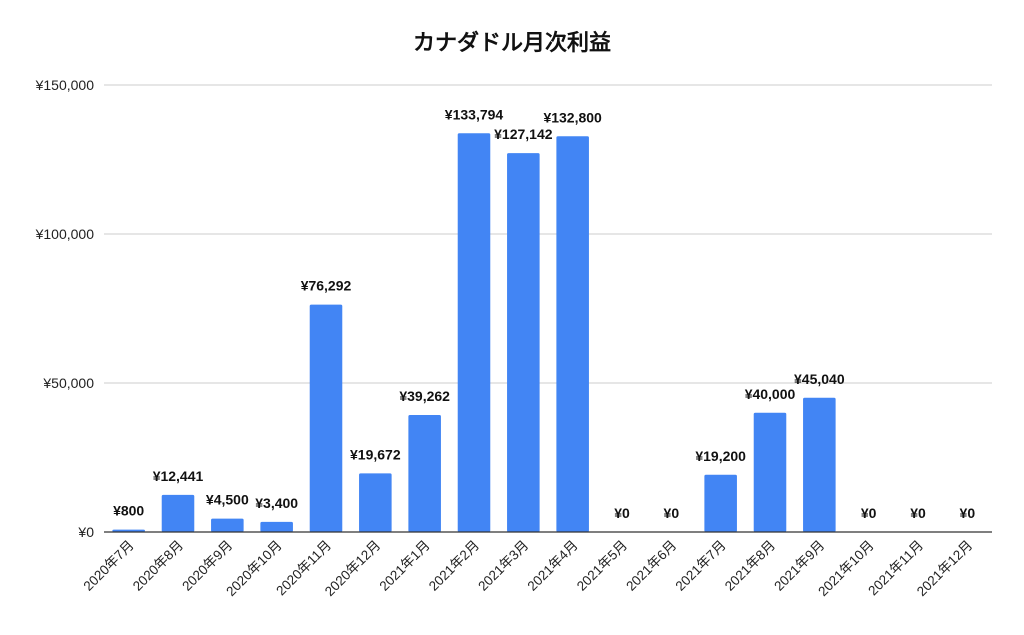 Image resolution: width=1024 pixels, height=635 pixels. Describe the element at coordinates (65, 85) in the screenshot. I see `y-tick-label: ¥150,000` at that location.